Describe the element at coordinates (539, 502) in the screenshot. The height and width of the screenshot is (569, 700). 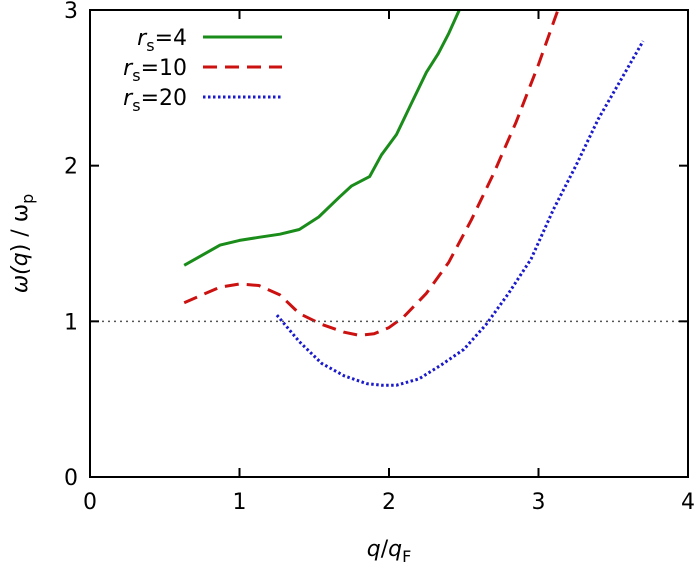
I see `x-tick-label: 3` at that location.